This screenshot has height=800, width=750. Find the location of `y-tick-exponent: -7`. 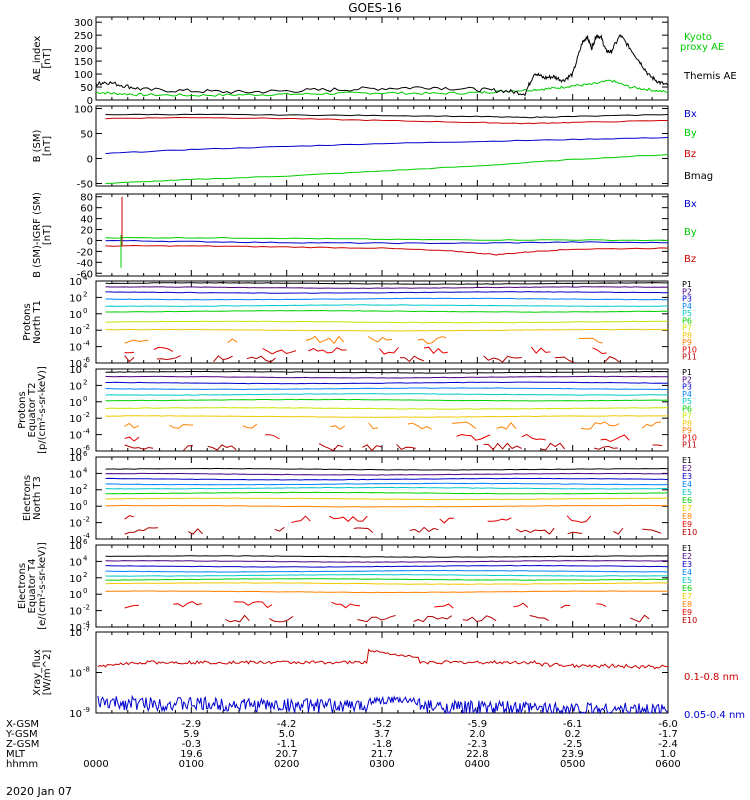

y-tick-exponent: -7 is located at coordinates (86, 629).